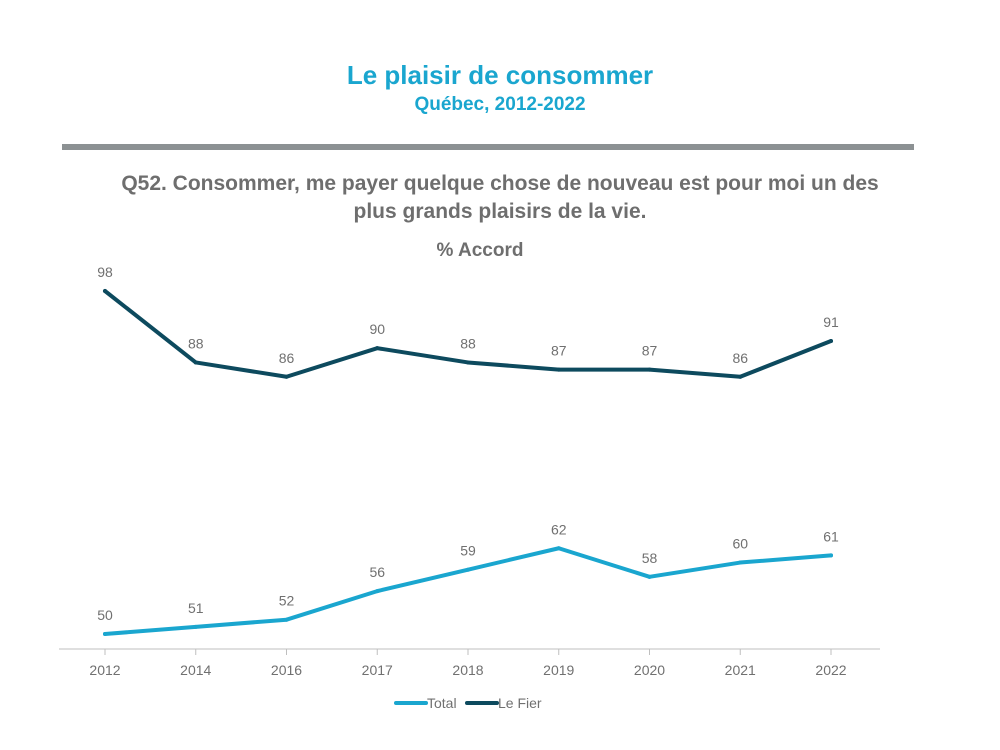 The image size is (1000, 750). Describe the element at coordinates (442, 703) in the screenshot. I see `legend-label: Total` at that location.